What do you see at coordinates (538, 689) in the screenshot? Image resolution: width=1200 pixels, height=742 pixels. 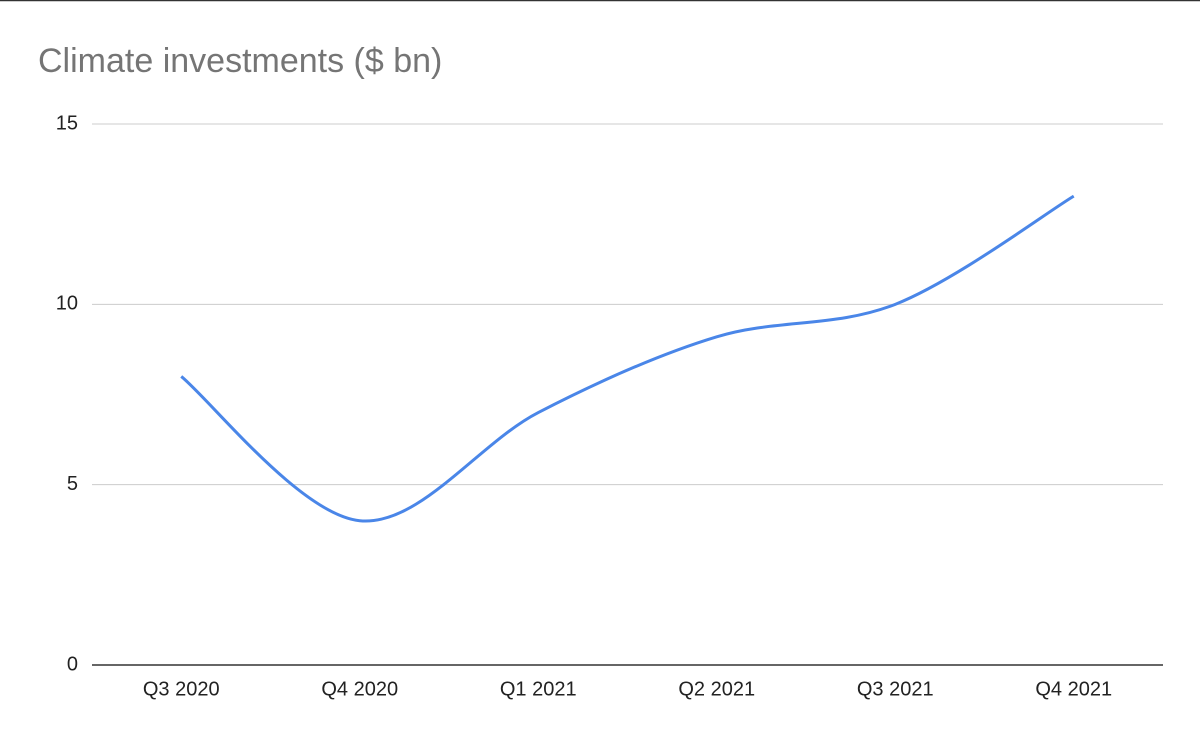 I see `x-tick-label: Q1 2021` at bounding box center [538, 689].